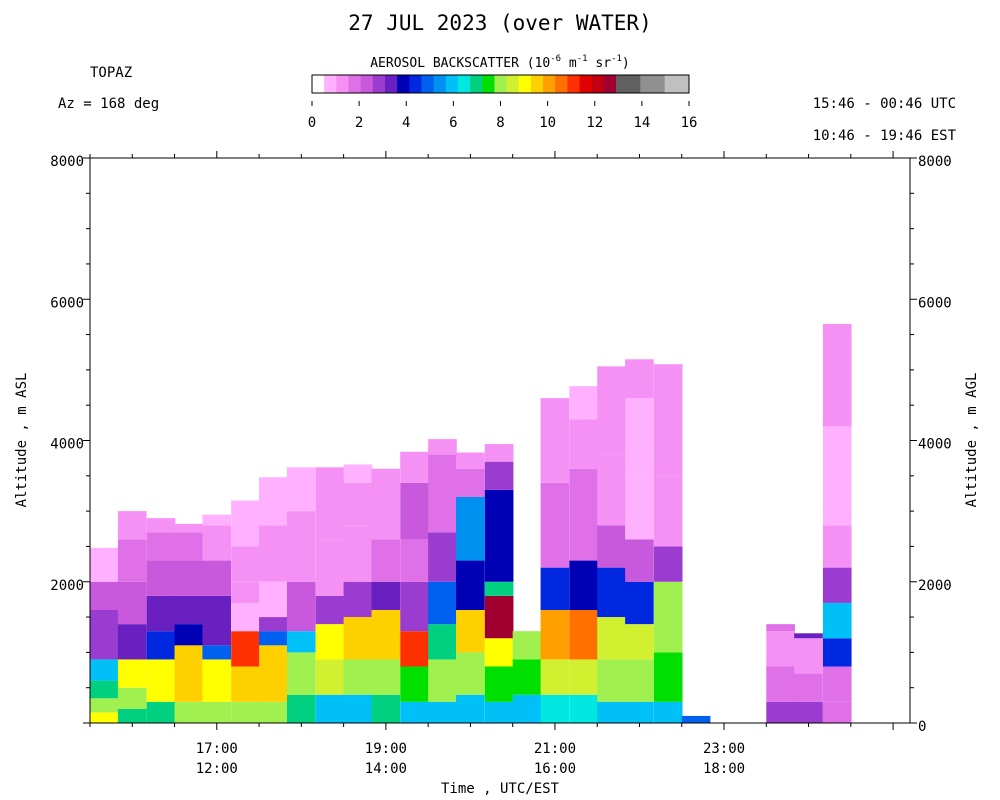 The image size is (1000, 800). I want to click on x-axis-label: Time , UTC/EST, so click(500, 789).